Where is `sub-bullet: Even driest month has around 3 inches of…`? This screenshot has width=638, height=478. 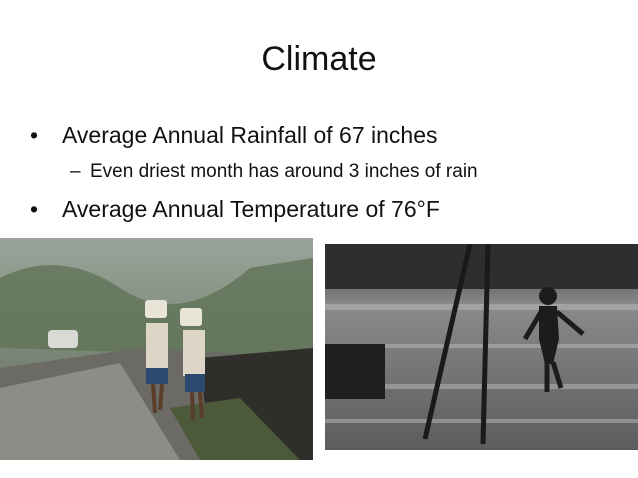
sub-bullet: Even driest month has around 3 inches of… is located at coordinates (330, 172).